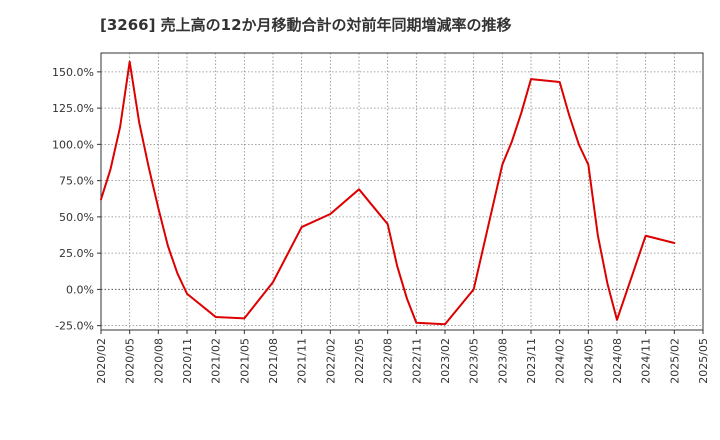 This screenshot has height=440, width=720. Describe the element at coordinates (76, 217) in the screenshot. I see `y-tick-label: 50.0%` at that location.